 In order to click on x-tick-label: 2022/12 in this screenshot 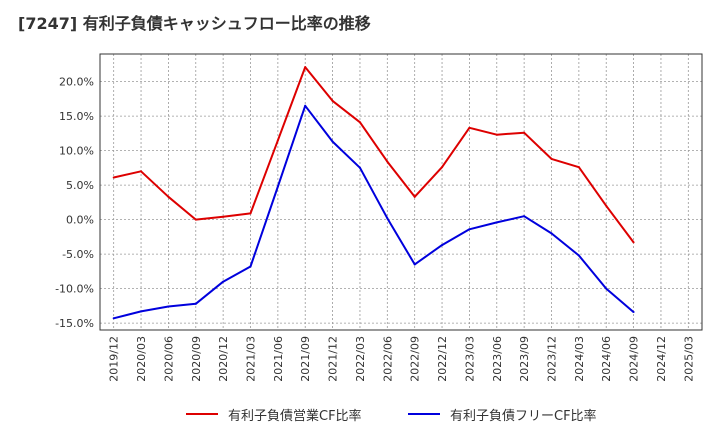, I will do `click(442, 359)`.